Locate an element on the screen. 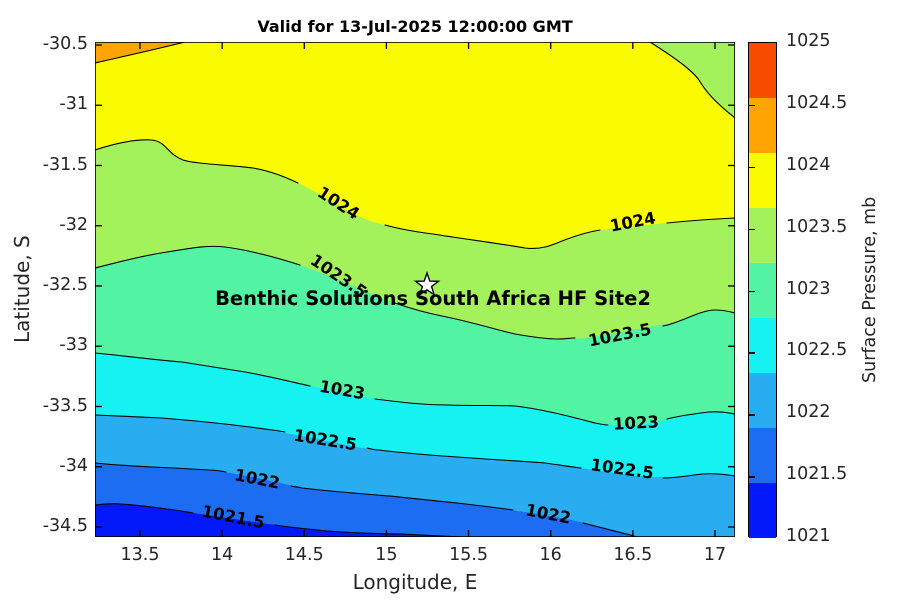  isobar-1024-seg1 is located at coordinates (197, 161).